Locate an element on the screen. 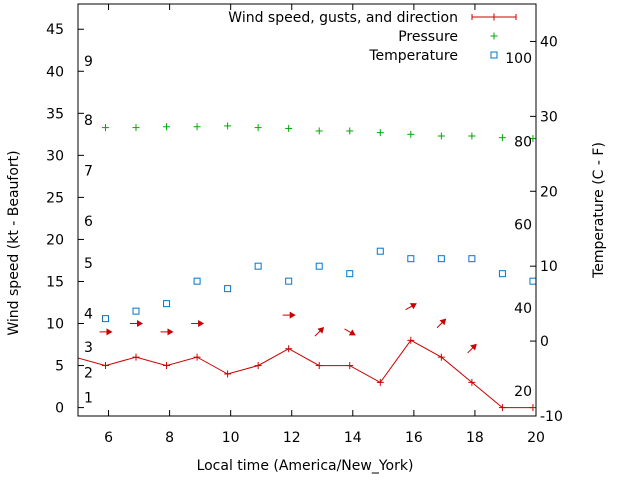  y2-tick-label: 40 is located at coordinates (549, 42).